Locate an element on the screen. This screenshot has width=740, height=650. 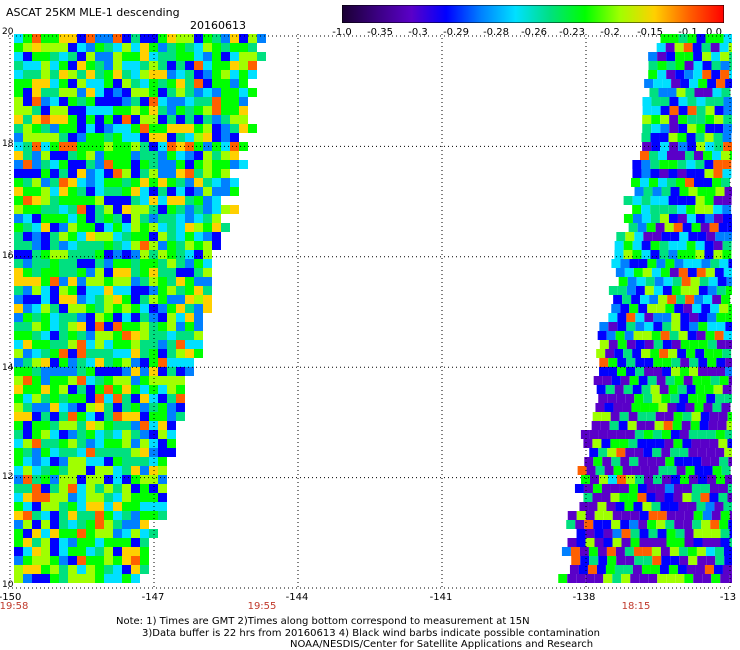
lat-label: 20 is located at coordinates (8, 32).